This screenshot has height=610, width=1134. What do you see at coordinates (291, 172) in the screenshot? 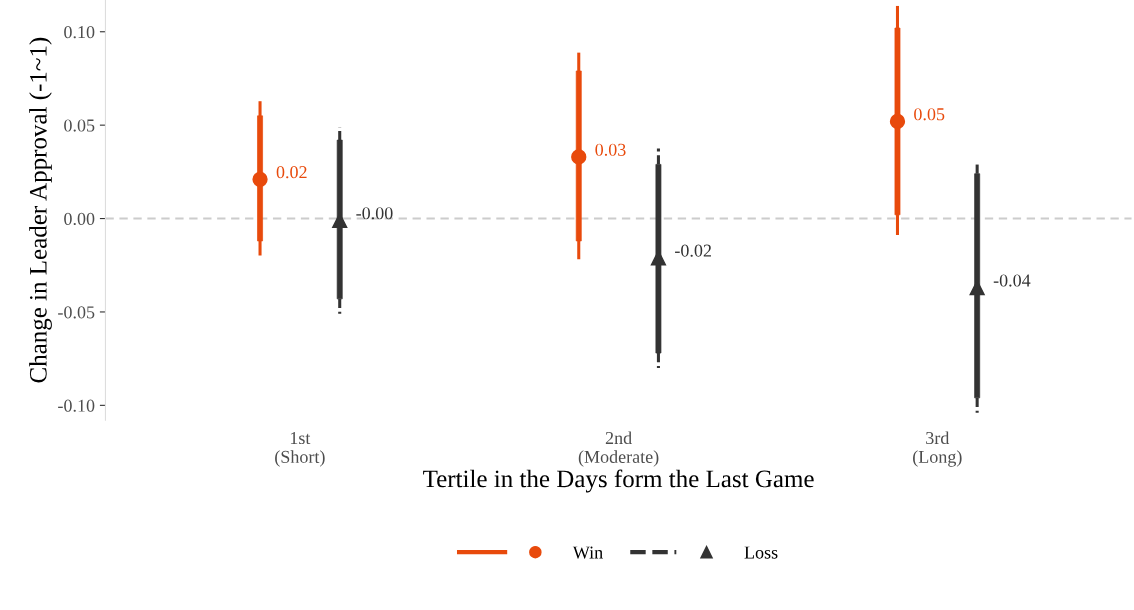
I see `text: 0.02` at bounding box center [291, 172].